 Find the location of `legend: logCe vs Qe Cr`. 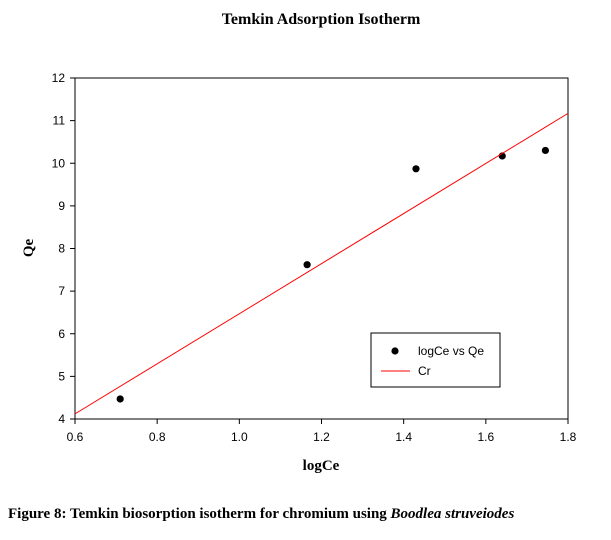

legend: logCe vs Qe Cr is located at coordinates (435, 360).